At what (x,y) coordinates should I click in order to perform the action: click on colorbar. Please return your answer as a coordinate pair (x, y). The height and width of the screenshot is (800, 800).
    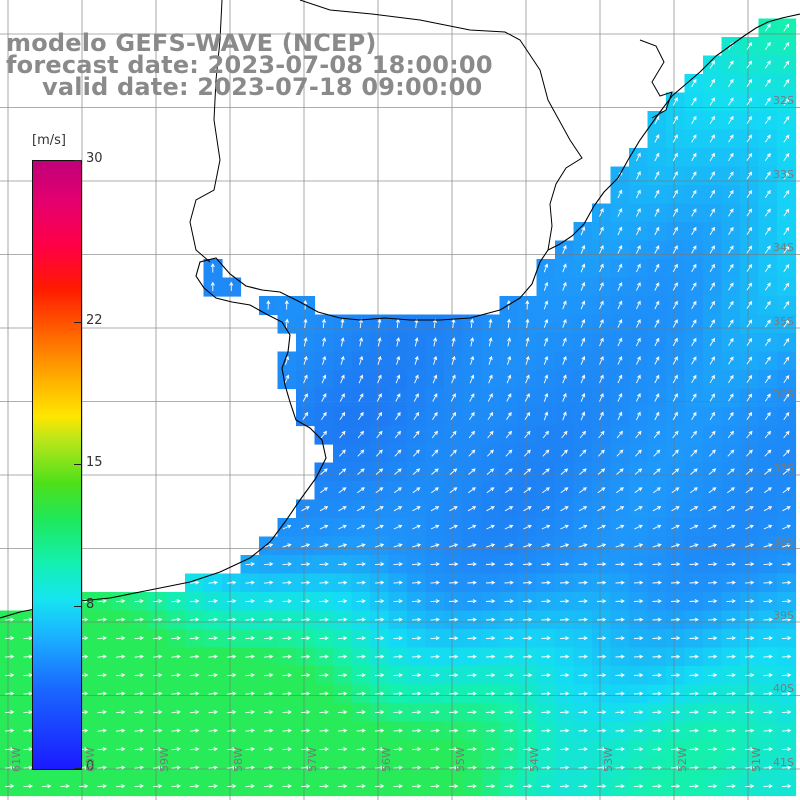
    Looking at the image, I should click on (57, 465).